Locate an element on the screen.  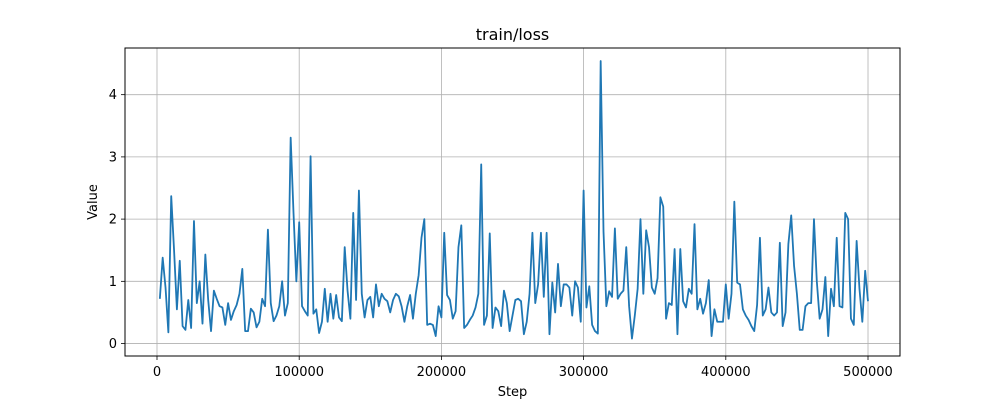
x-tick-label: 0 is located at coordinates (157, 372).